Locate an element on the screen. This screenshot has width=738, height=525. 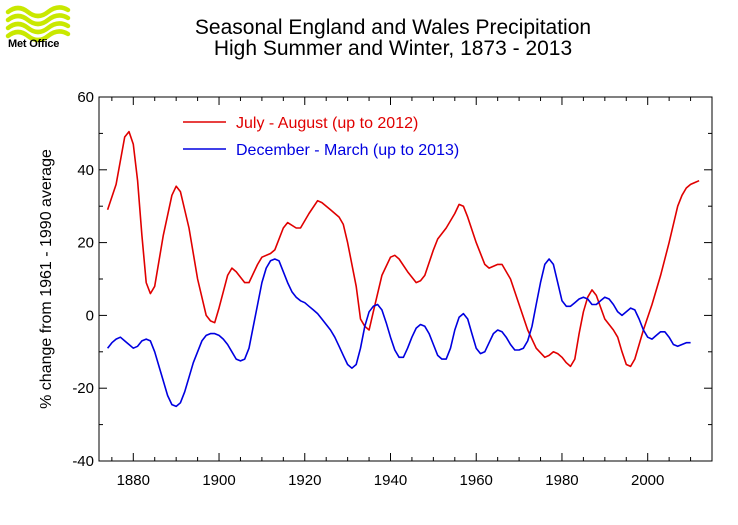
y-tick-label: 40 is located at coordinates (85, 170).